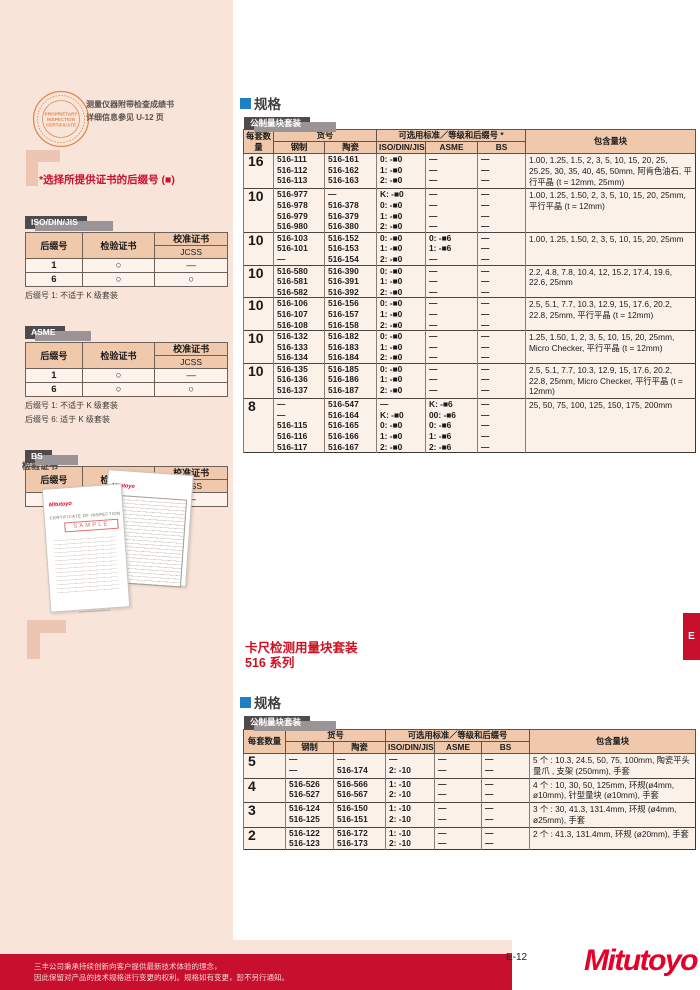  Describe the element at coordinates (191, 375) in the screenshot. I see `cell-jcss: —` at that location.